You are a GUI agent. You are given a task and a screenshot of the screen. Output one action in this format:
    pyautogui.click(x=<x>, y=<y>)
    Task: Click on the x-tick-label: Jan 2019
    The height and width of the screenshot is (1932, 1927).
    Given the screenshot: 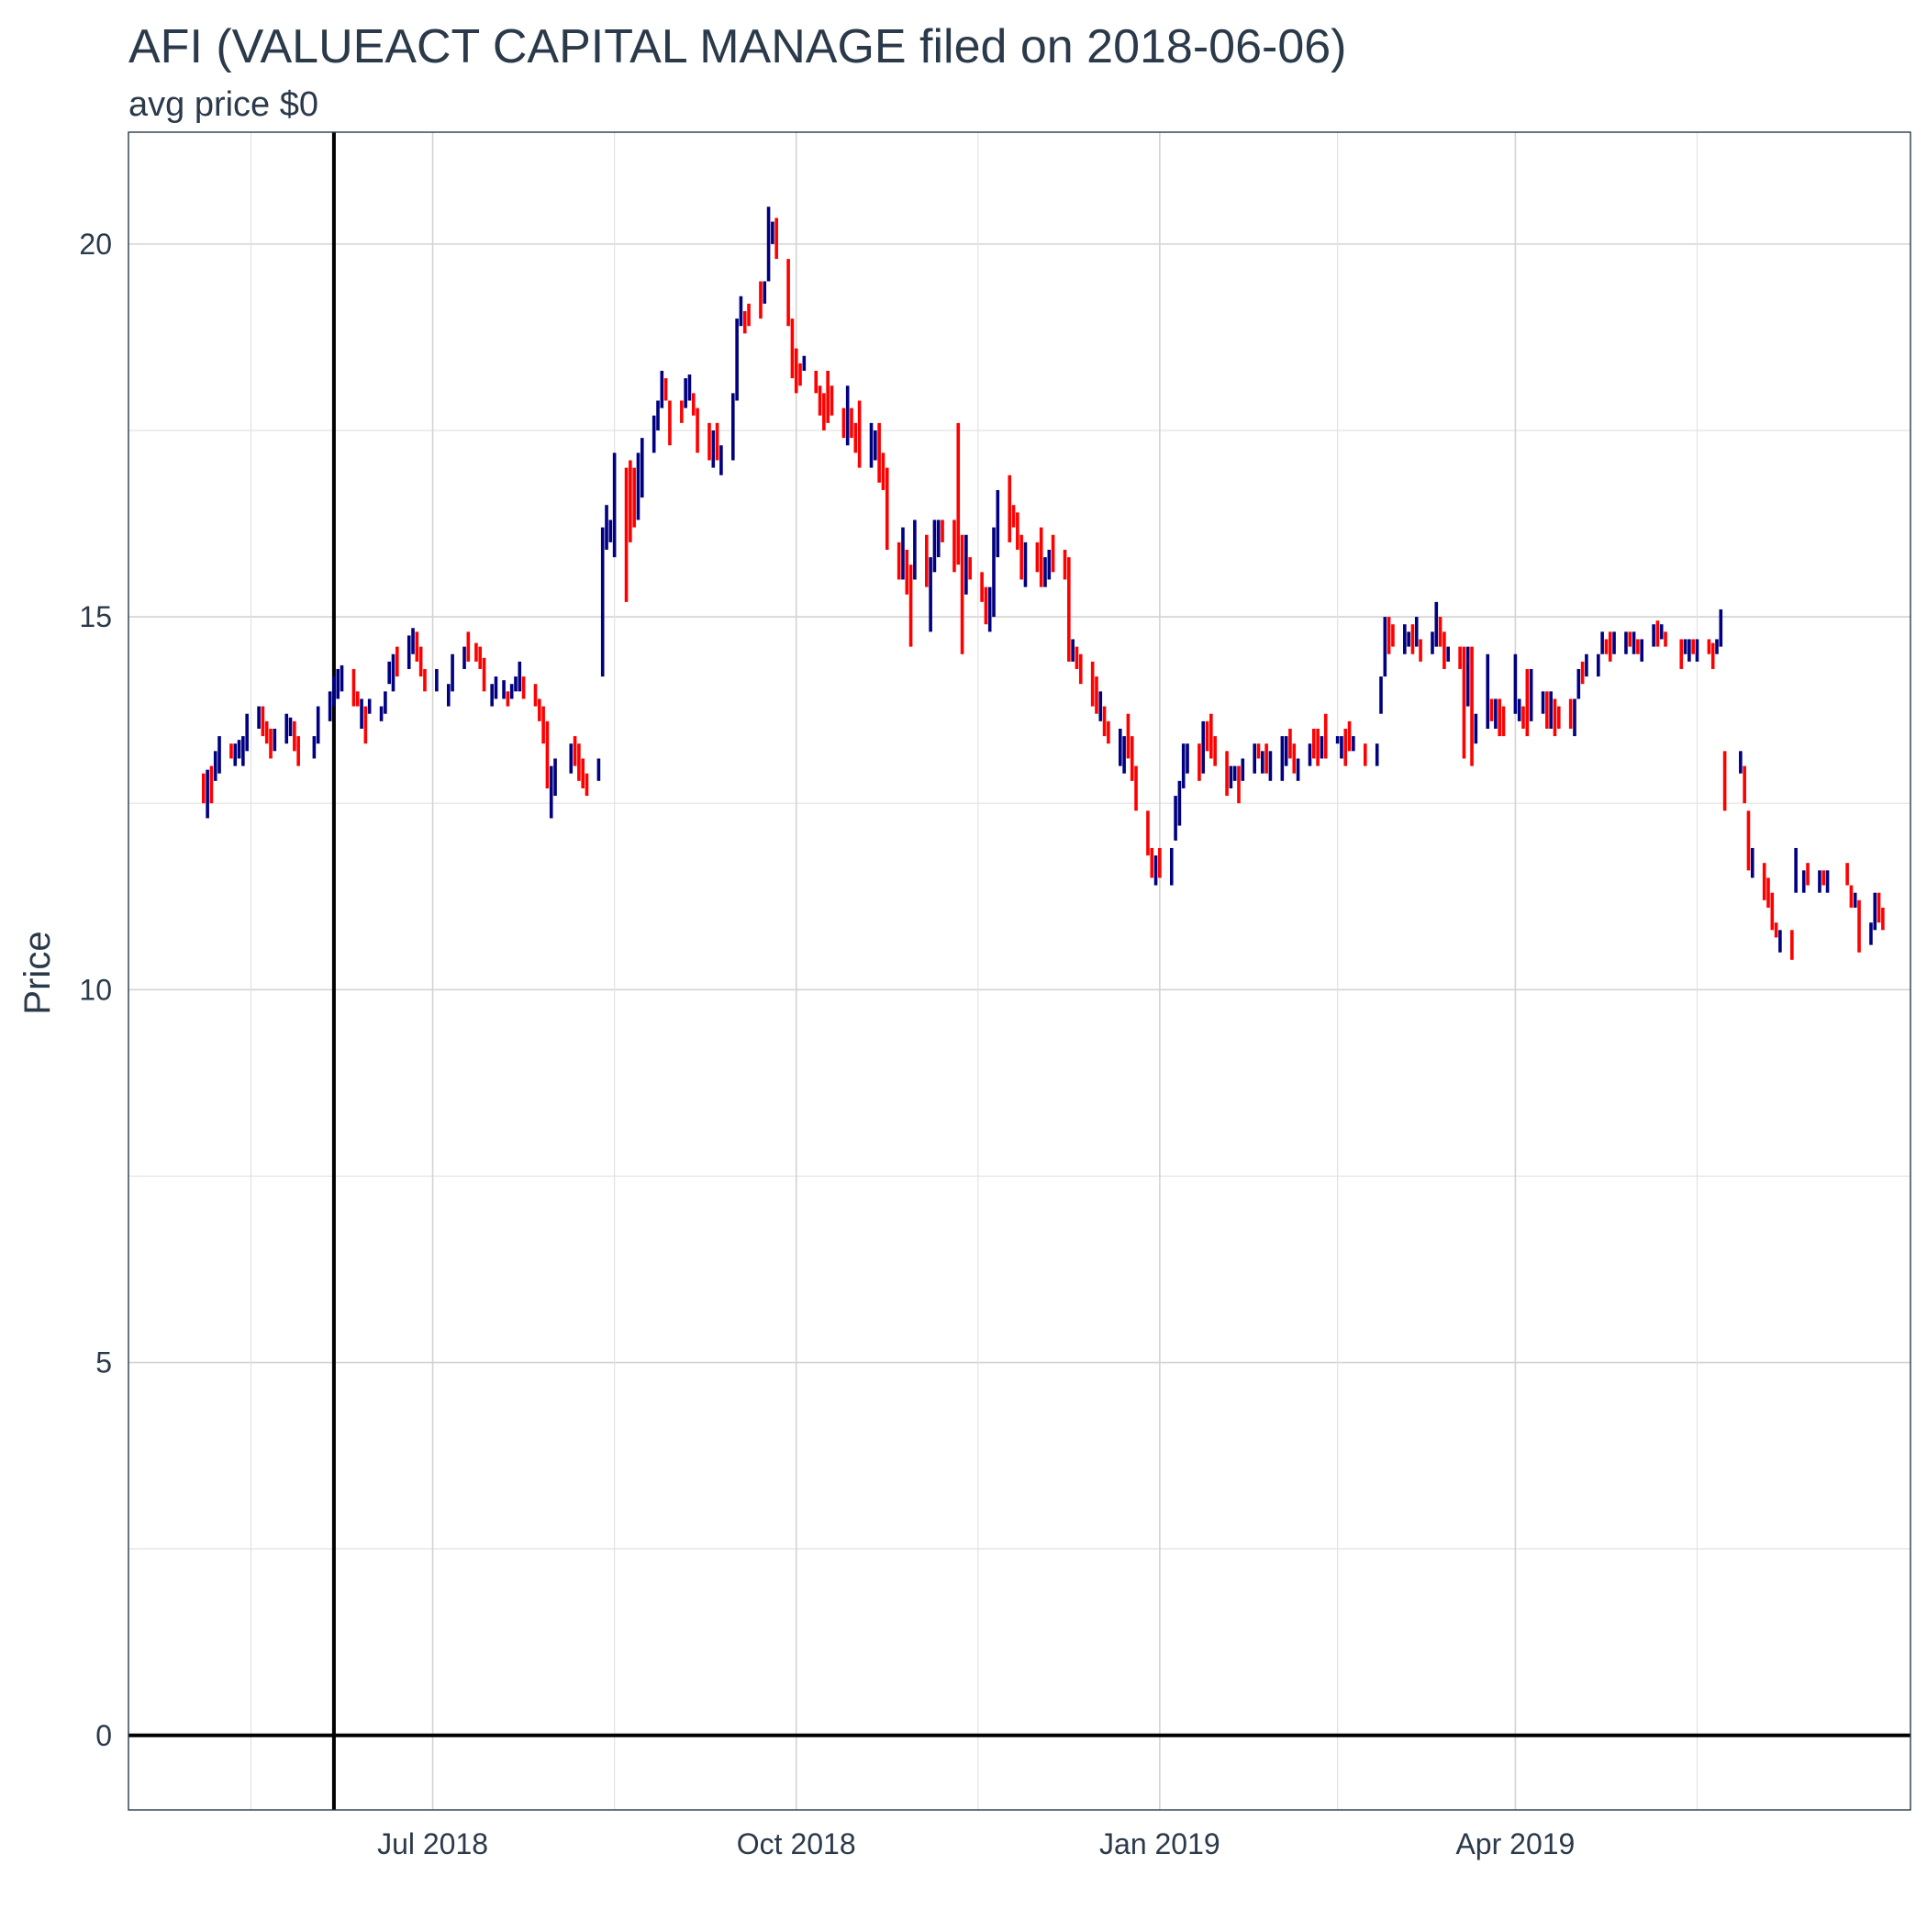 What is the action you would take?
    pyautogui.click(x=1159, y=1843)
    